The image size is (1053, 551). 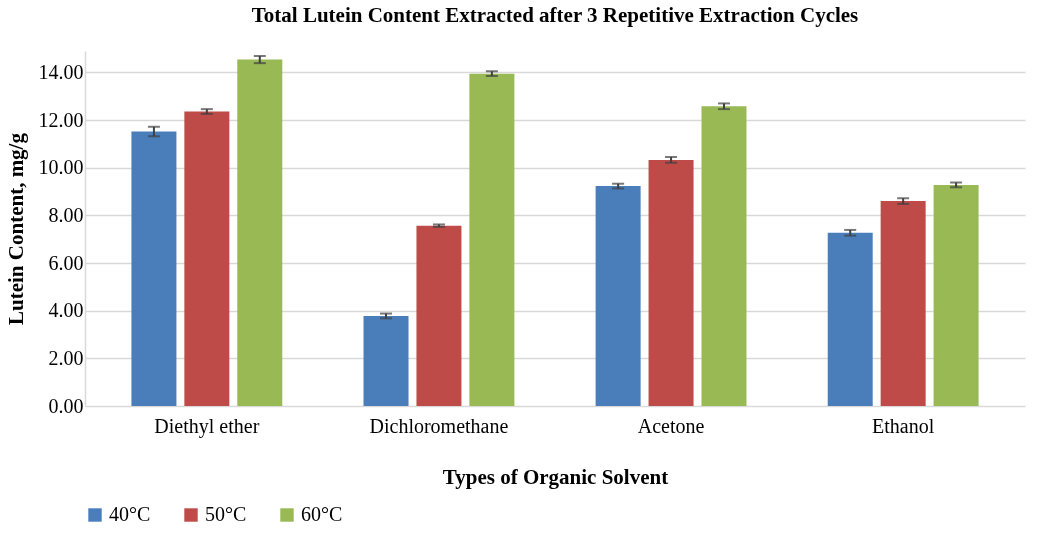 What do you see at coordinates (555, 476) in the screenshot?
I see `x-axis-title: Types of Organic Solvent` at bounding box center [555, 476].